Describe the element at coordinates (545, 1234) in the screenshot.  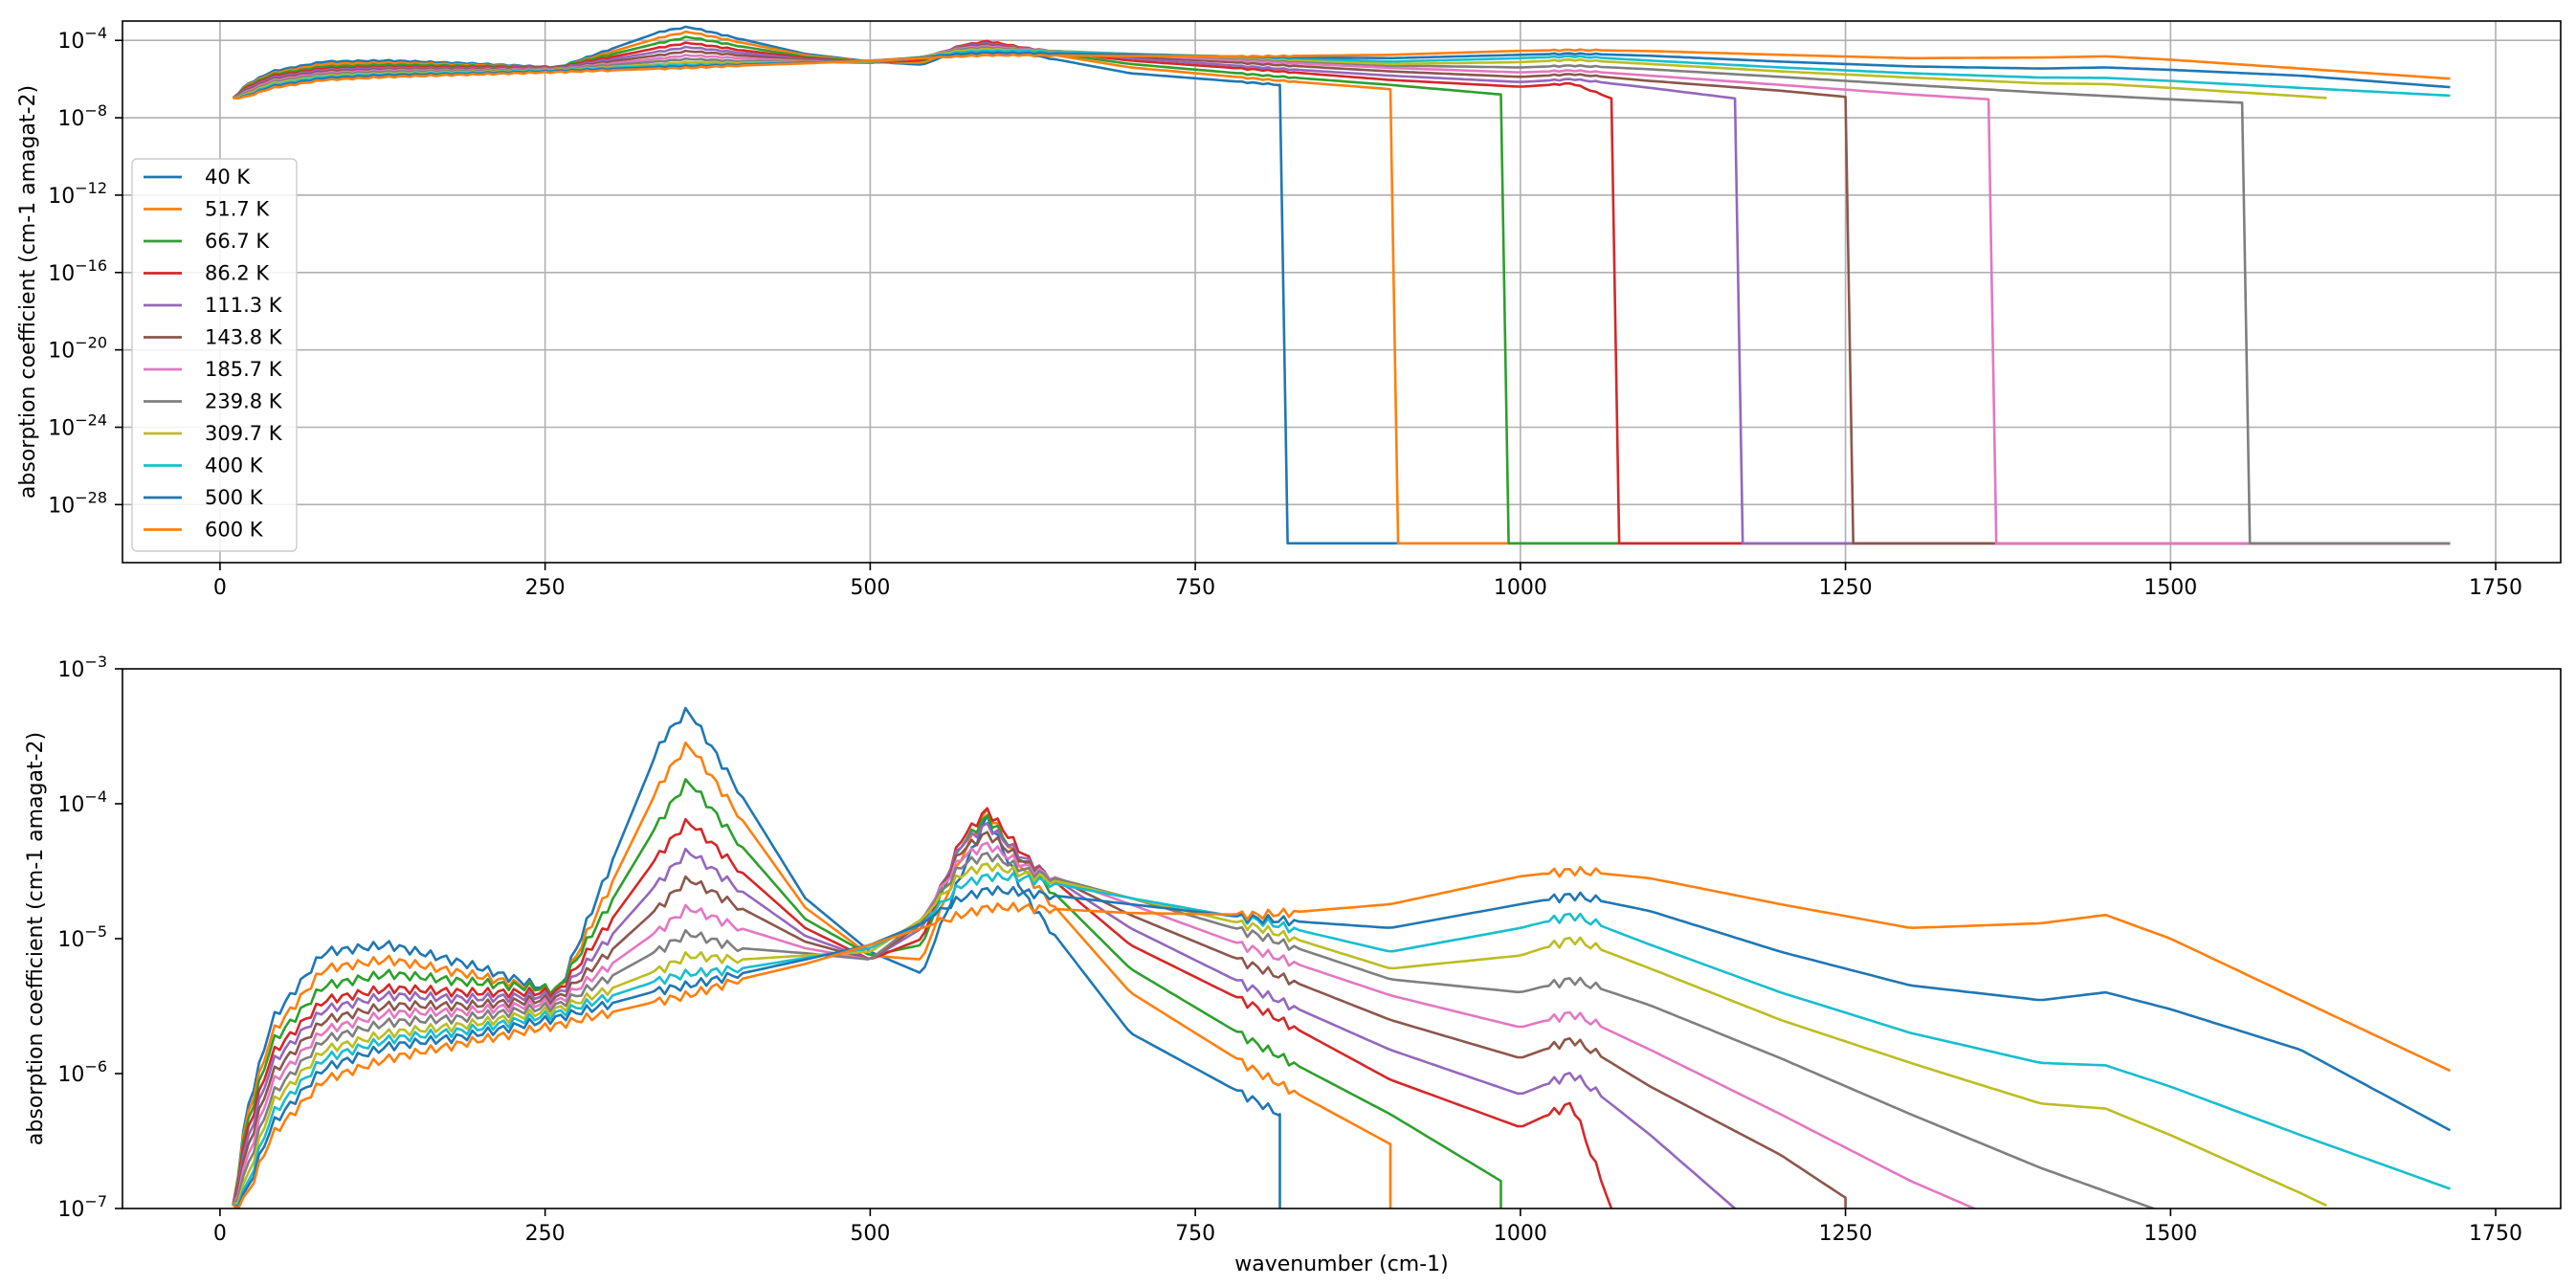
I see `bottom-x-tick-label: 250` at that location.